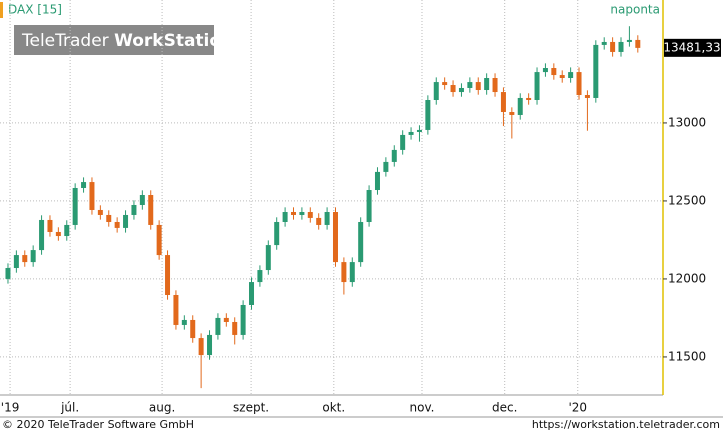  I want to click on y-tick-label: 12500, so click(687, 200).